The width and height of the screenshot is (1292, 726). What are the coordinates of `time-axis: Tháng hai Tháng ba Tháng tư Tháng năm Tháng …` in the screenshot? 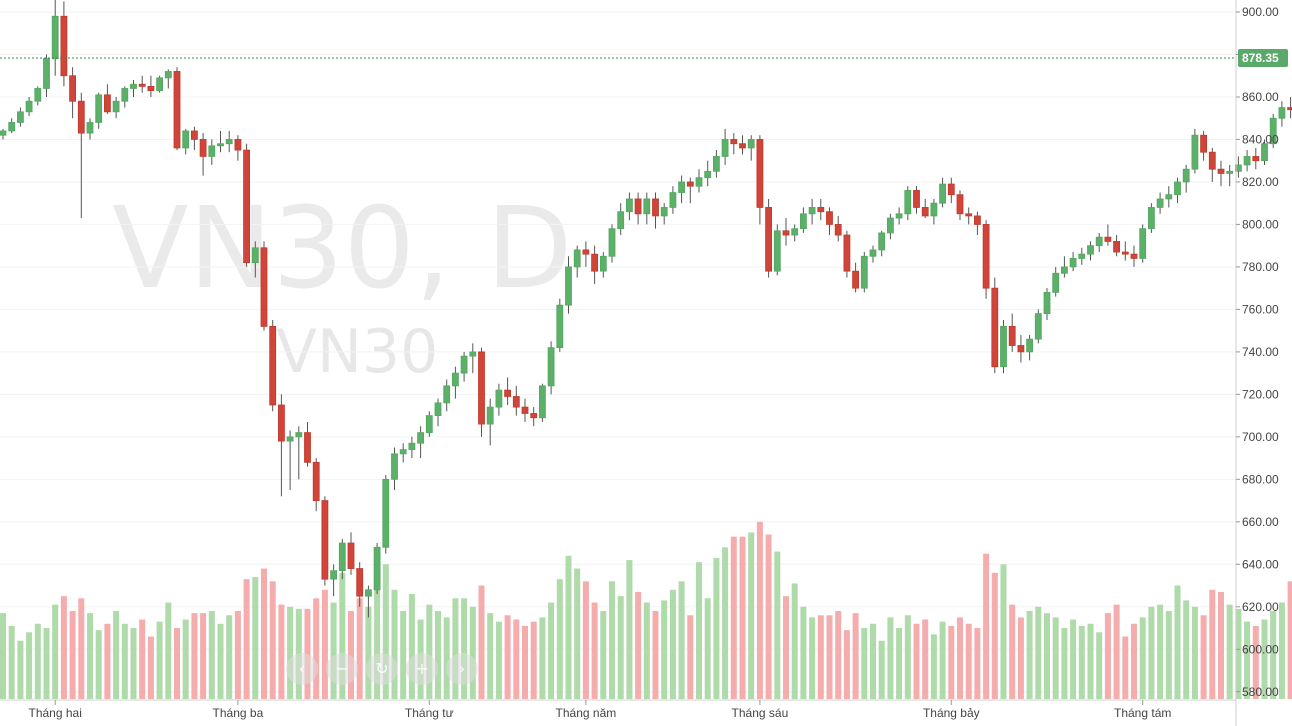 It's located at (646, 709).